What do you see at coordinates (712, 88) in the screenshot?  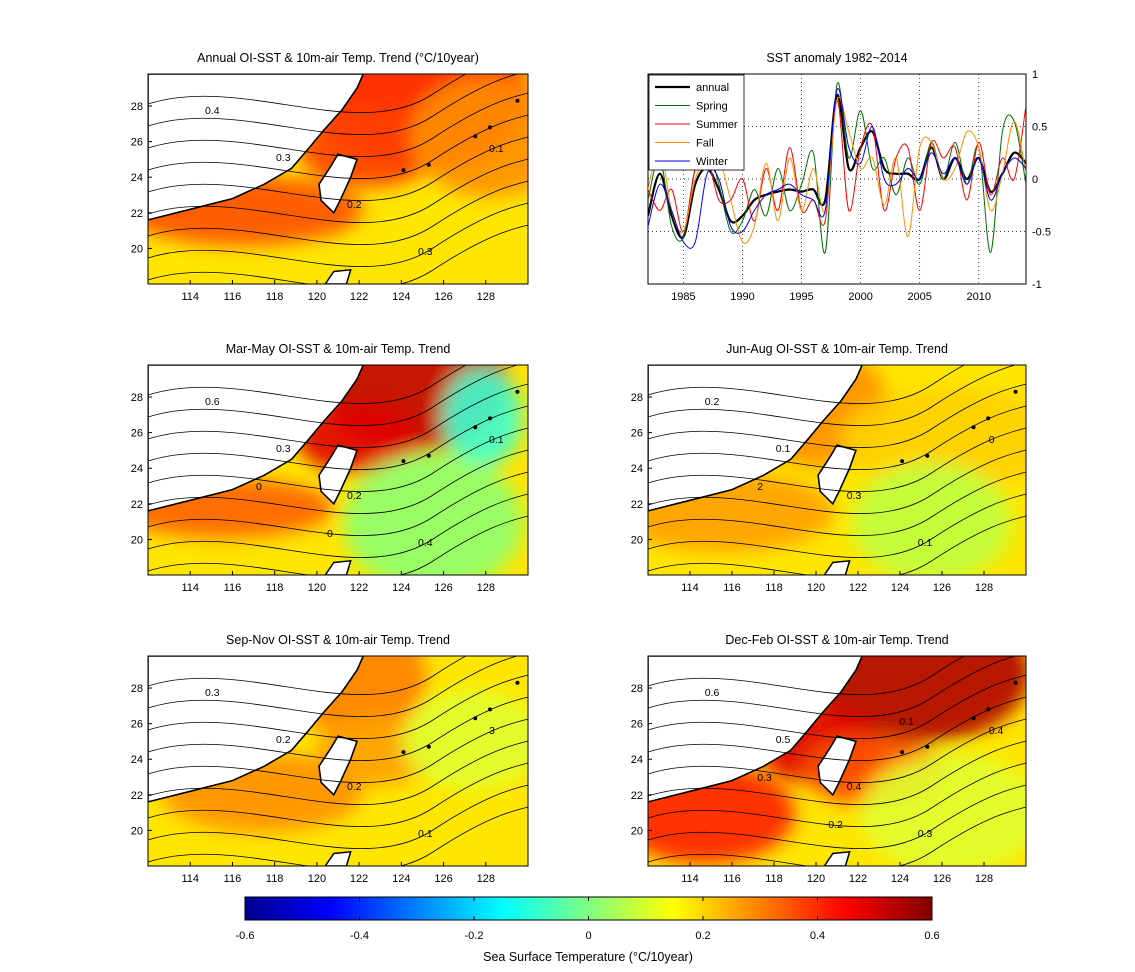 I see `legend-entry: annual` at bounding box center [712, 88].